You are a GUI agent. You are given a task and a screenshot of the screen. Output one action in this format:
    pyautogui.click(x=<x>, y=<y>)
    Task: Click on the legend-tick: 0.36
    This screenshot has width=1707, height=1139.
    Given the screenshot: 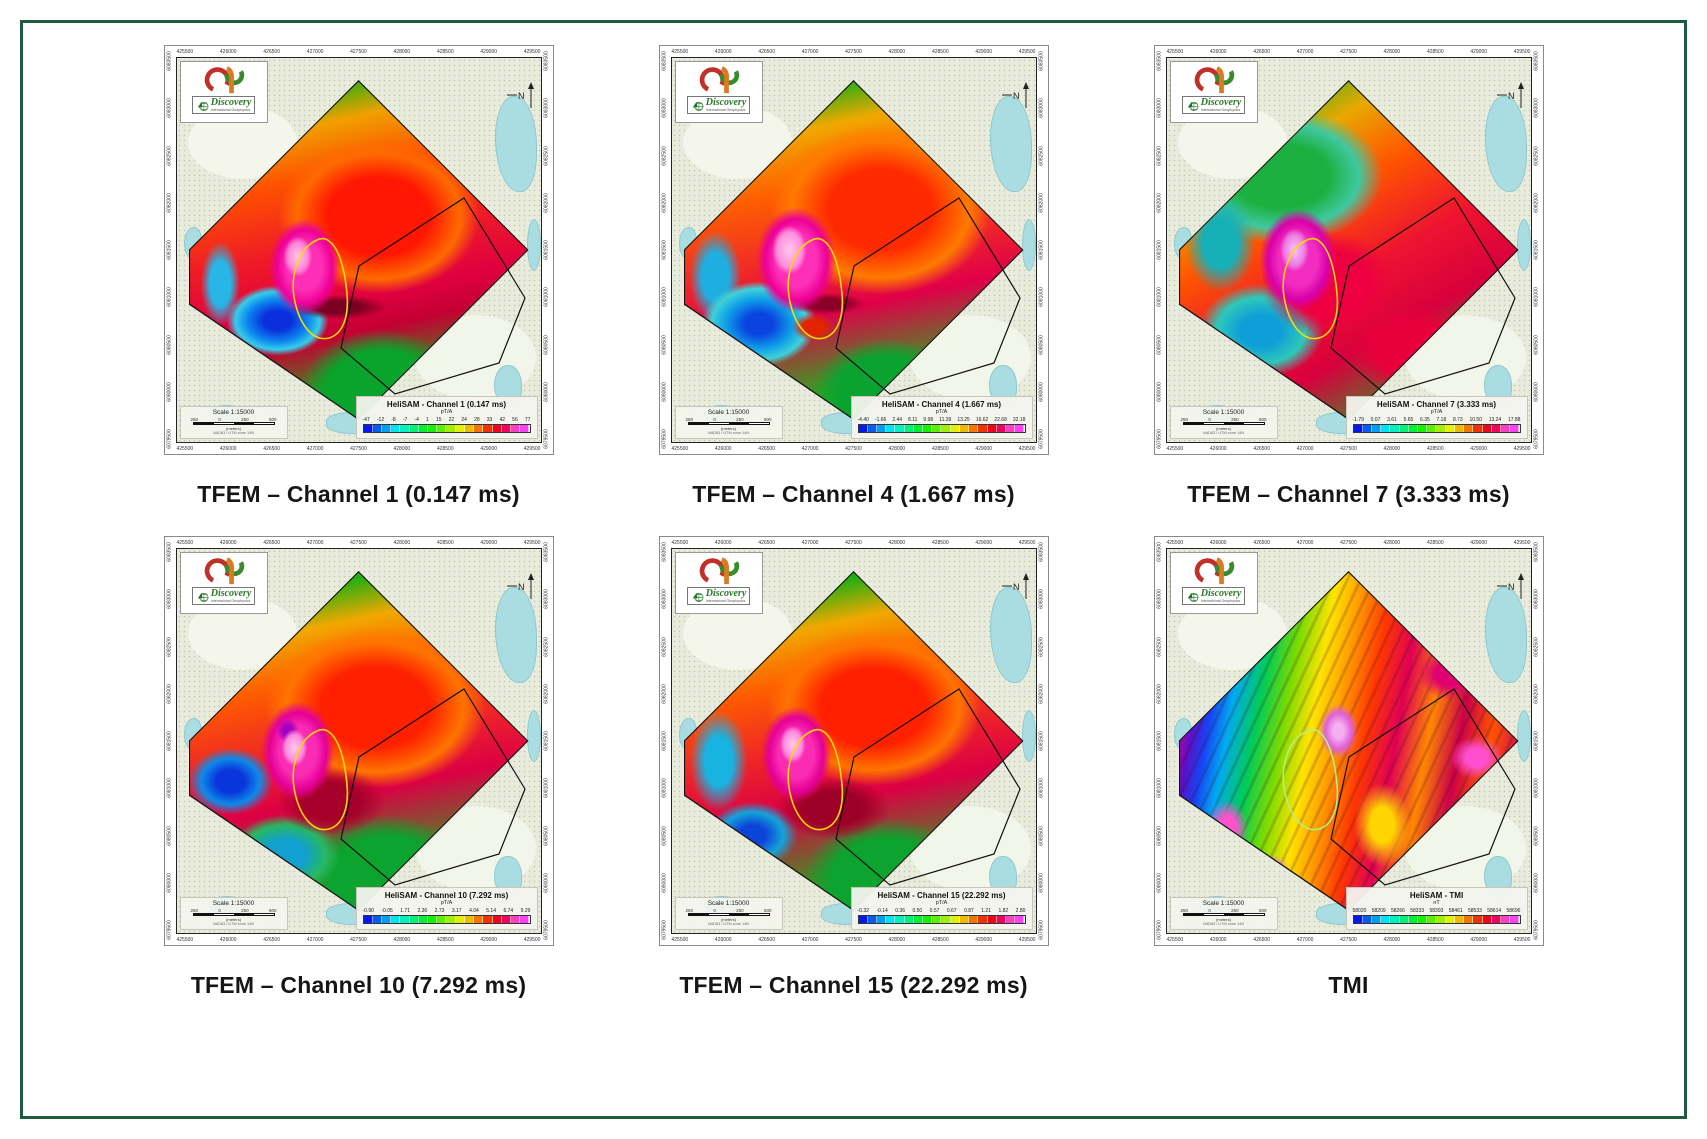 What is the action you would take?
    pyautogui.click(x=900, y=911)
    